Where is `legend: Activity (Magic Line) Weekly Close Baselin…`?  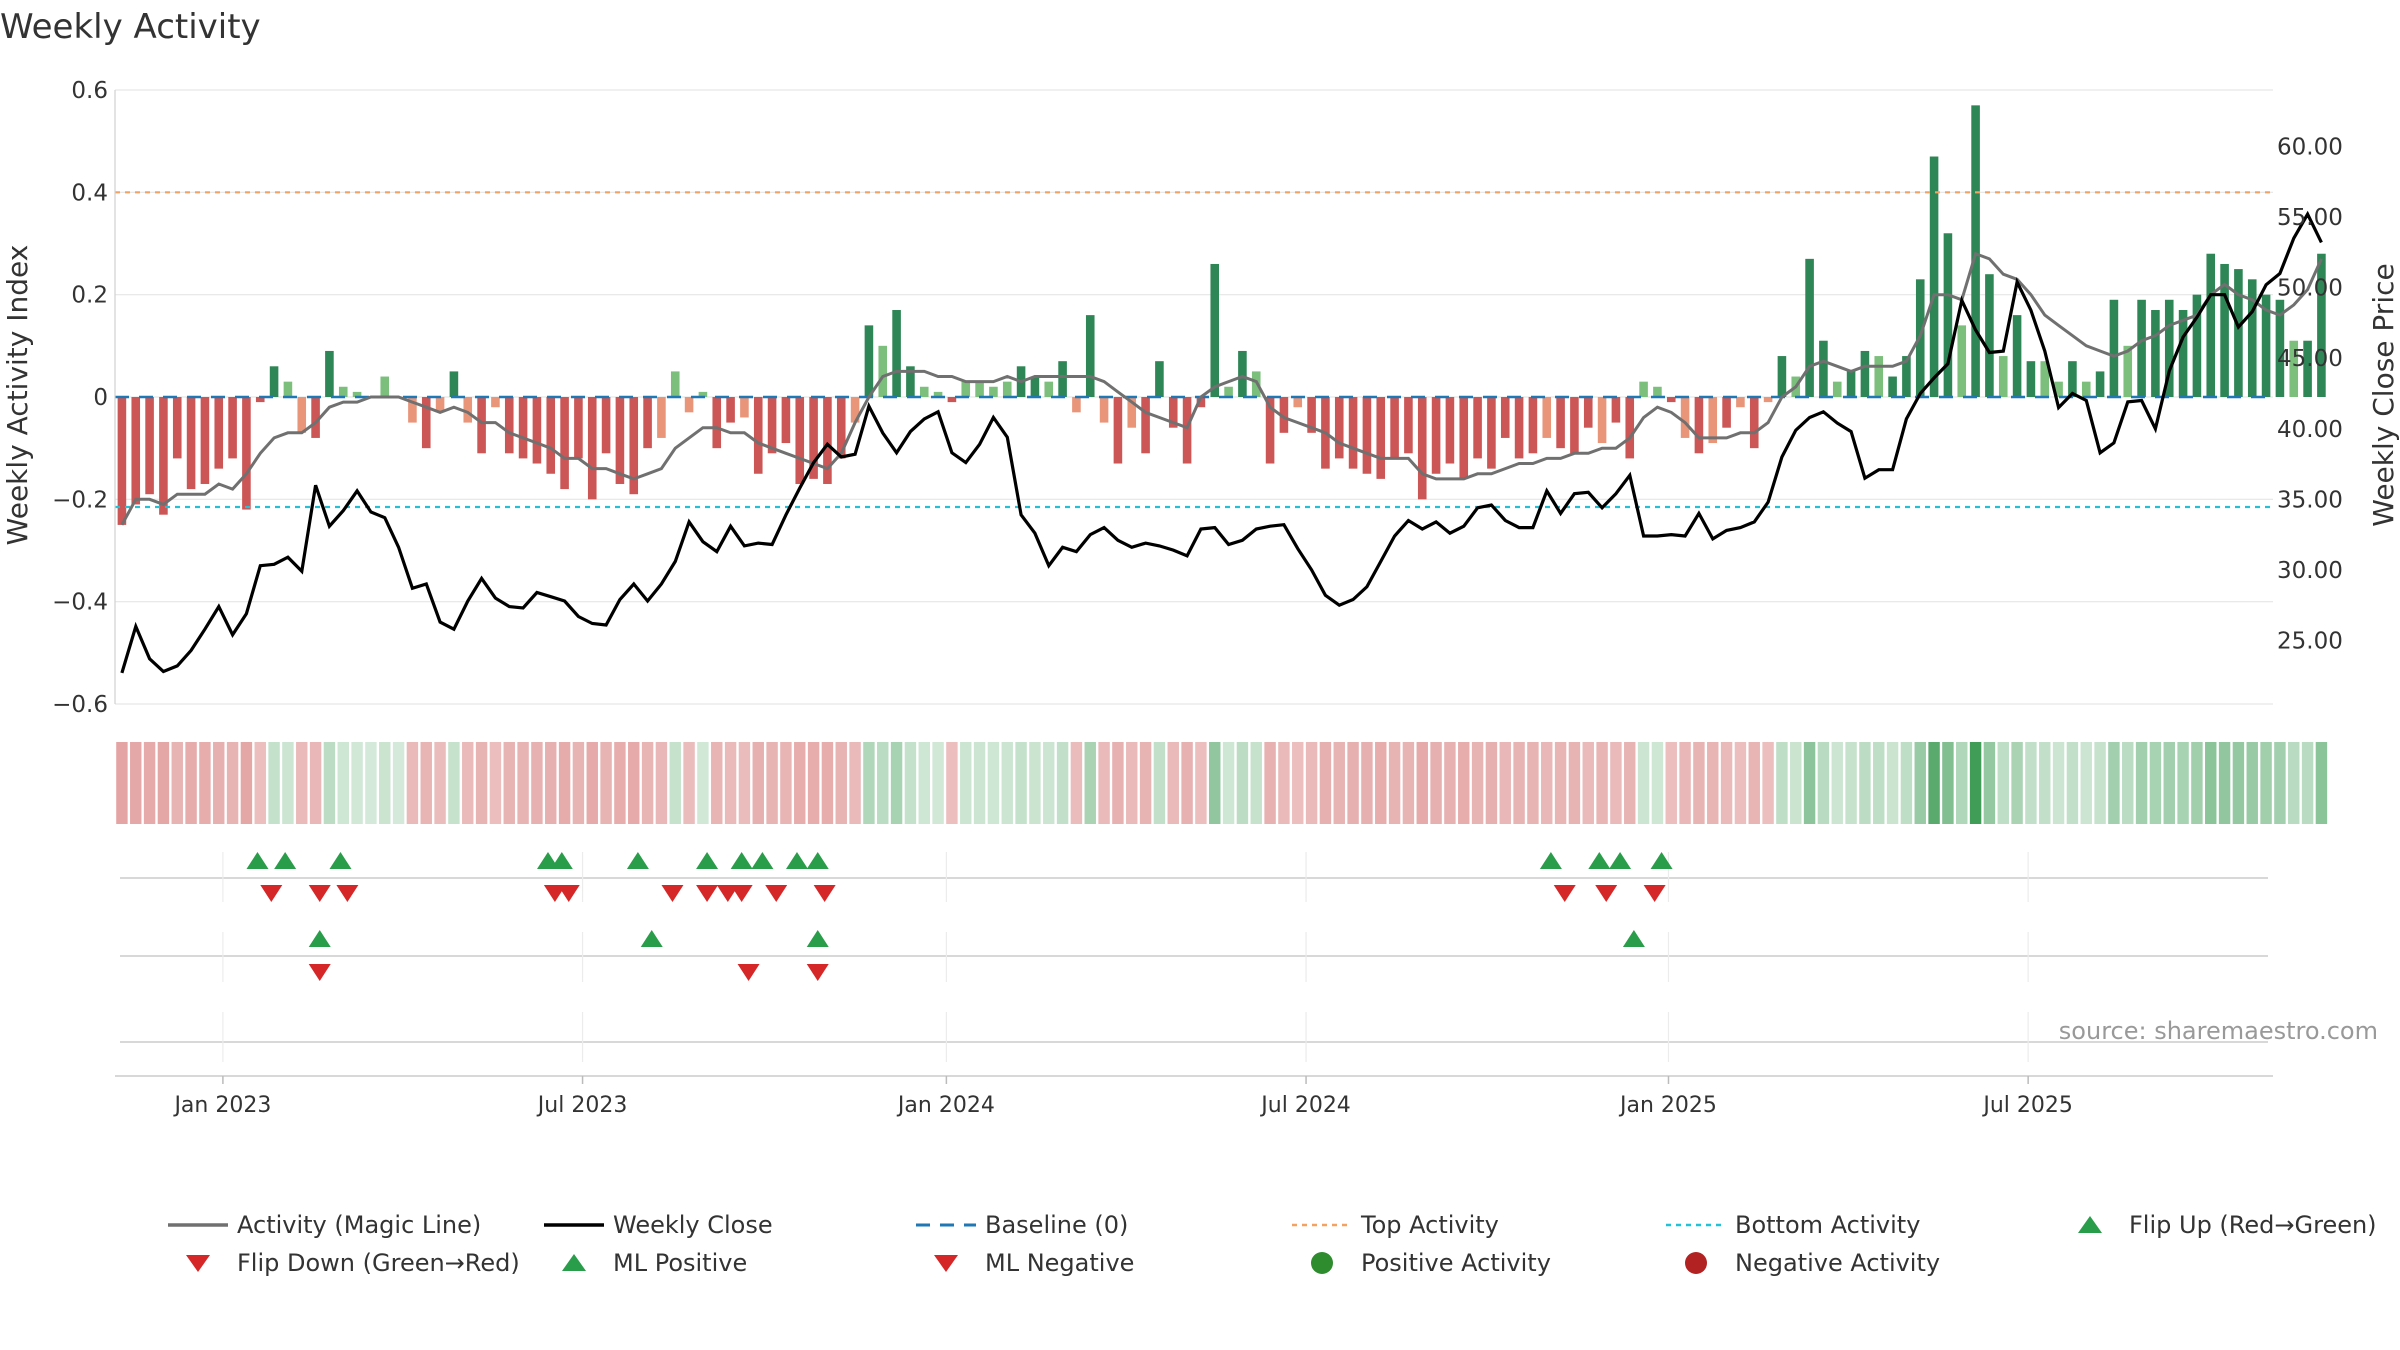
legend: Activity (Magic Line) Weekly Close Baselin… is located at coordinates (1272, 1244).